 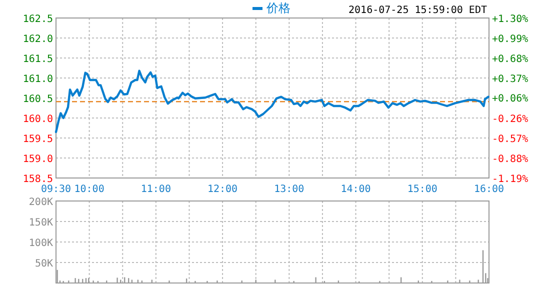 I want to click on y-tick-label: 158.5, so click(x=37, y=179).